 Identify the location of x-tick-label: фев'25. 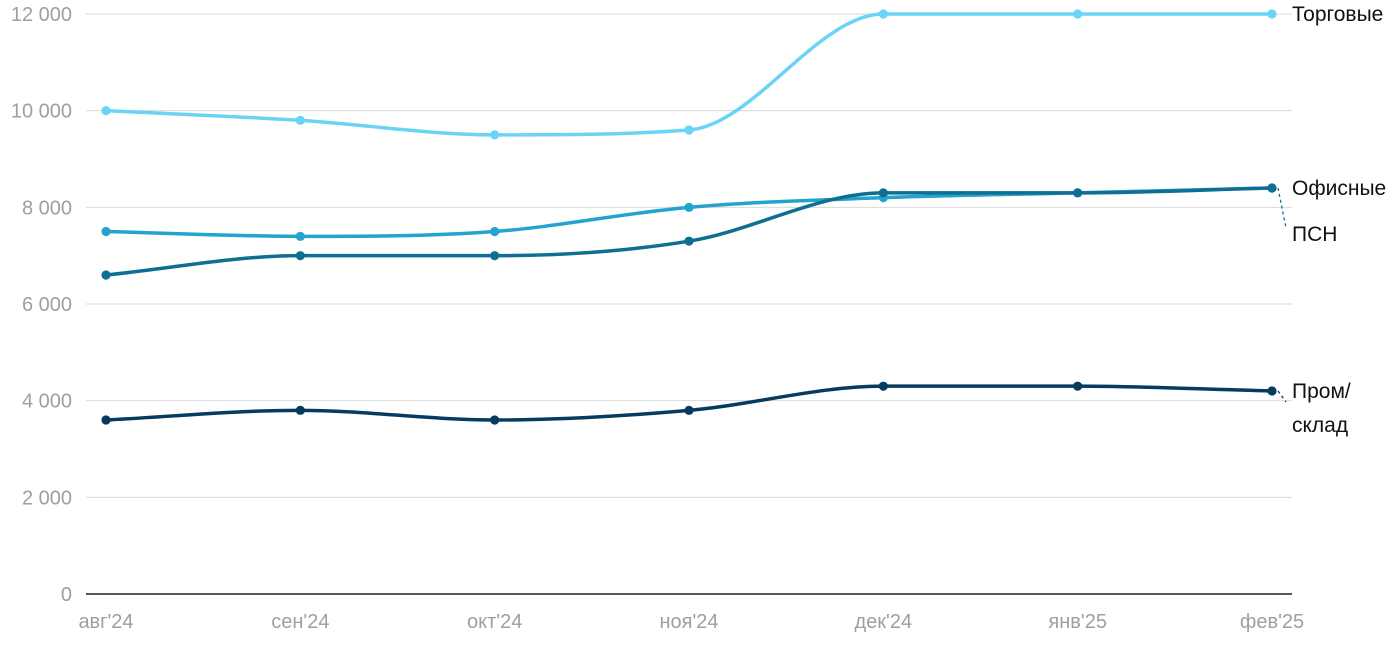
(1272, 622).